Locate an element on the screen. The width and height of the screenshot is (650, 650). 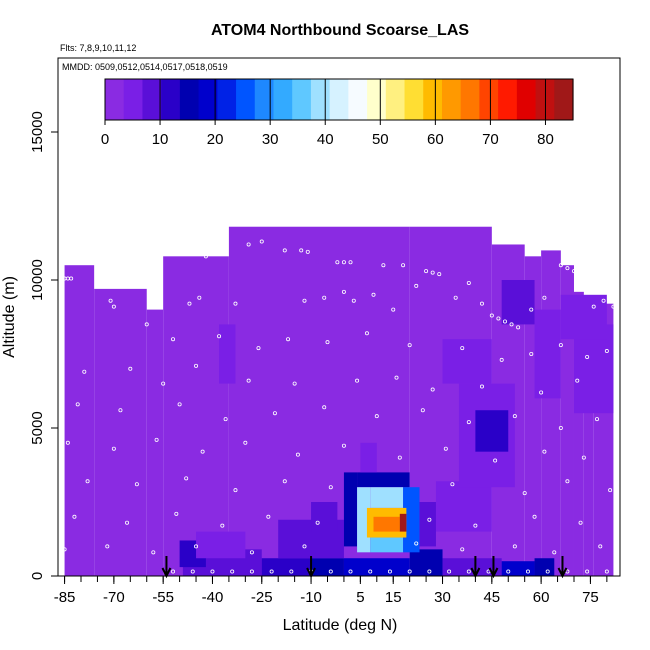
x-axis-label: Latitude (deg N) is located at coordinates (340, 625).